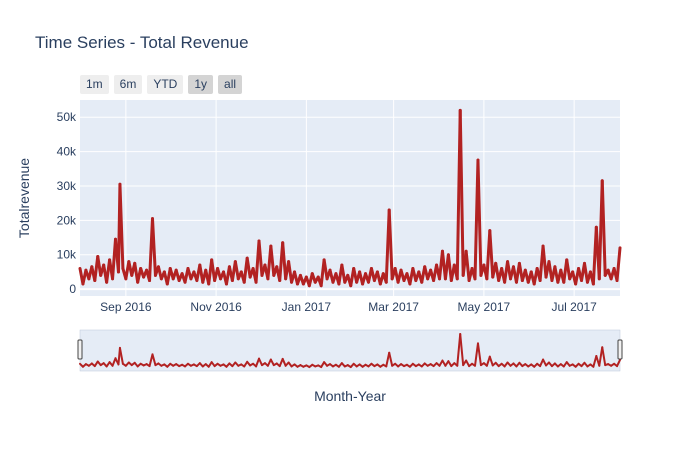  Describe the element at coordinates (67, 117) in the screenshot. I see `y-tick-label: 50k` at that location.